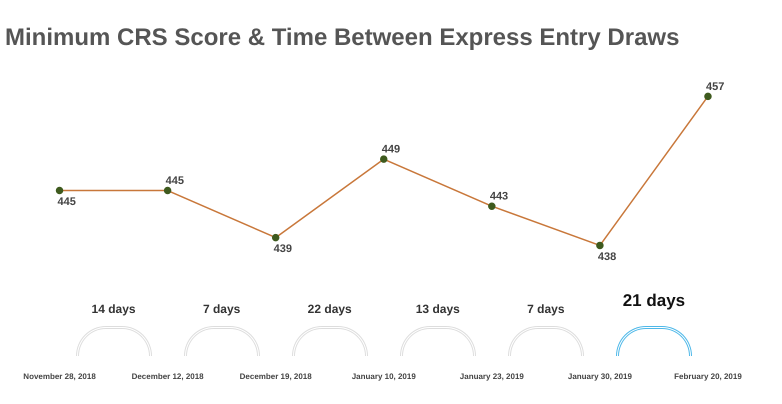 This screenshot has width=782, height=404. I want to click on chart-title: Minimum CRS Score & Time Between Express Entry Draws, so click(342, 38).